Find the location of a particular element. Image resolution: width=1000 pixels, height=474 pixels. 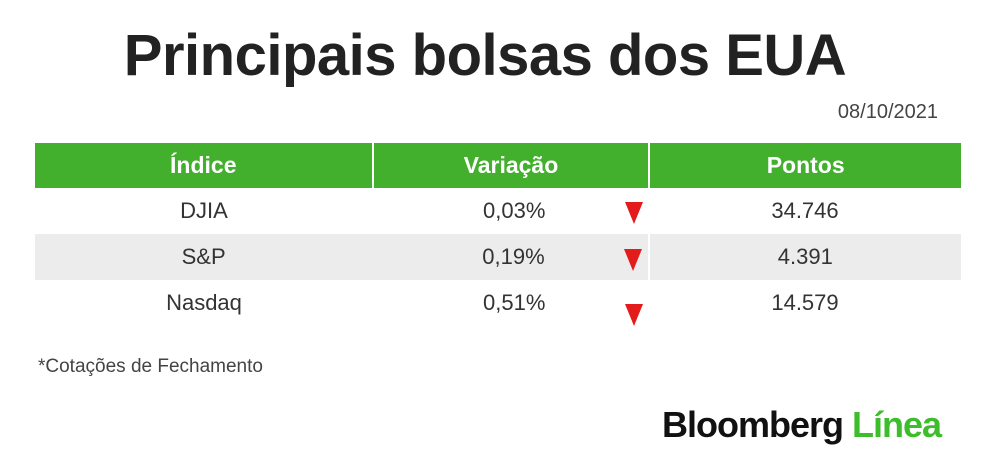

table-row: Nasdaq 0,51% 14.579 is located at coordinates (498, 303).